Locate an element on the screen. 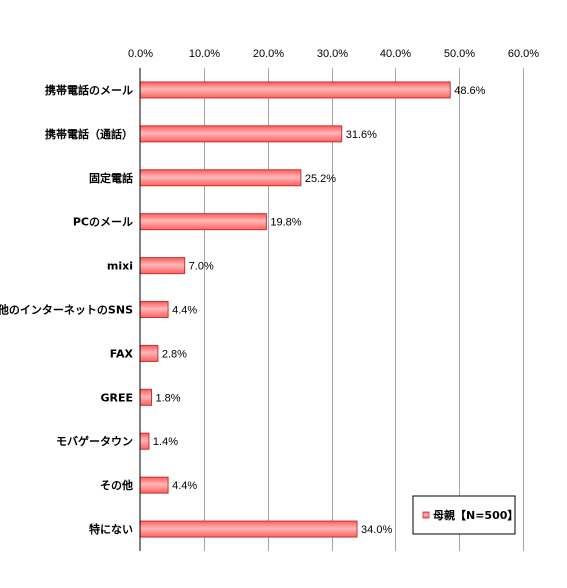 The height and width of the screenshot is (588, 567). x-tick-label: 60.0% is located at coordinates (523, 54).